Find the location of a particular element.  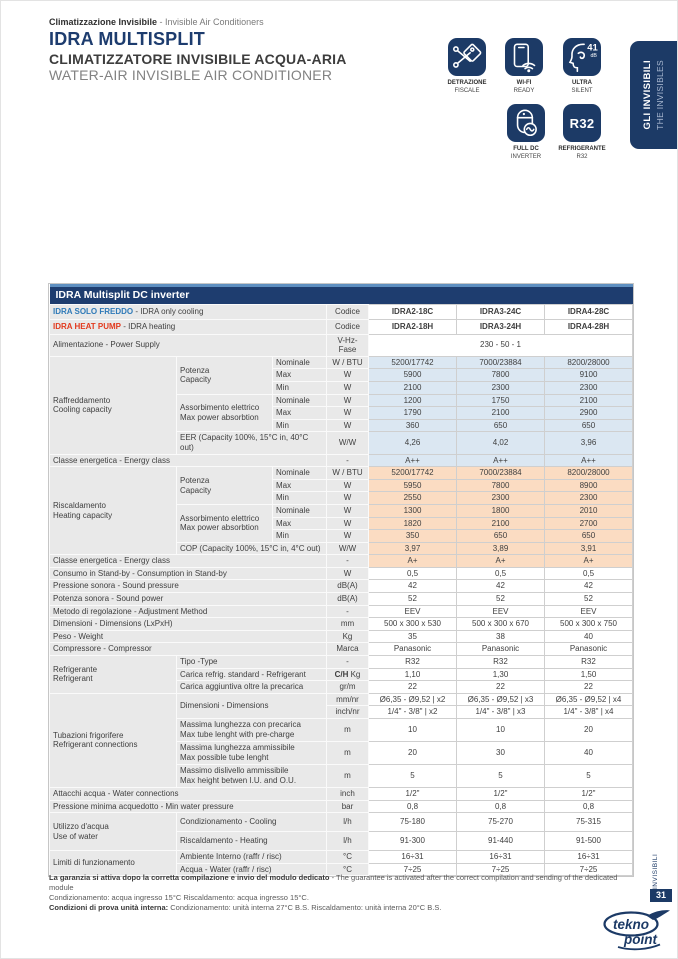

table-cell: Utilizzo d'acqua Use of water is located at coordinates (113, 832).